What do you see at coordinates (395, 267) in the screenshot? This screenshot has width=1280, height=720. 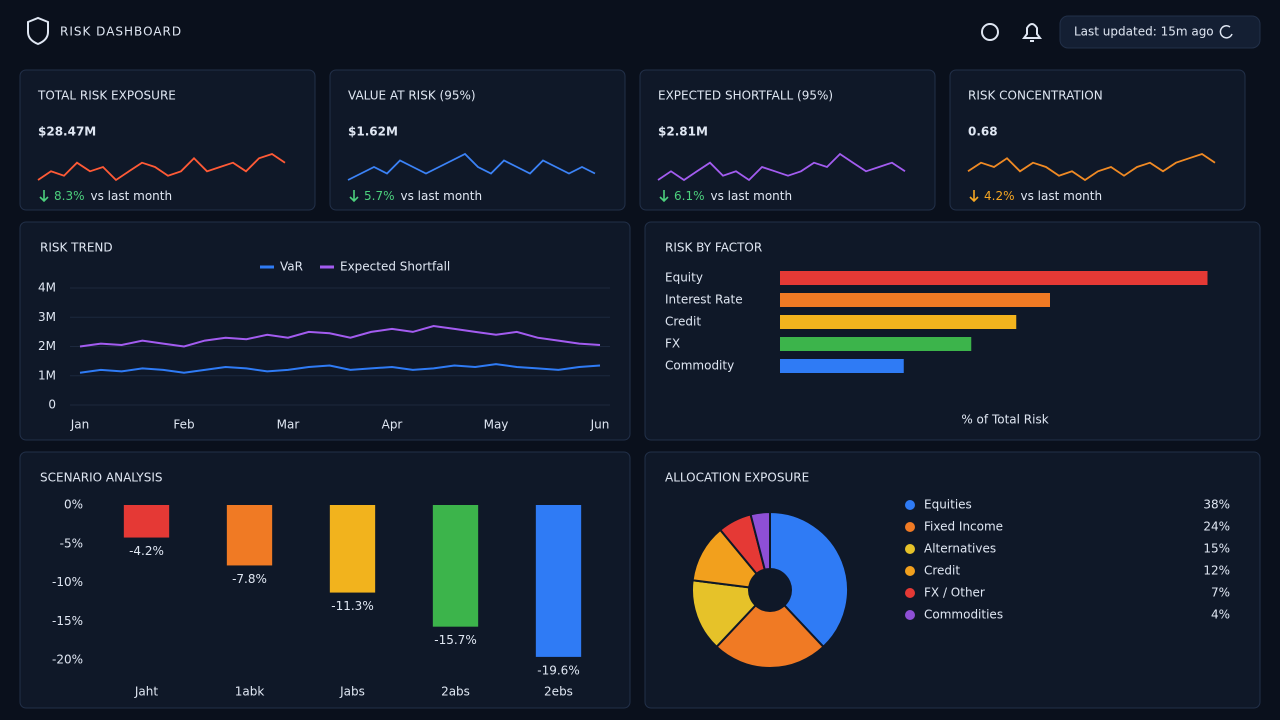 I see `legend-label: Expected Shortfall` at bounding box center [395, 267].